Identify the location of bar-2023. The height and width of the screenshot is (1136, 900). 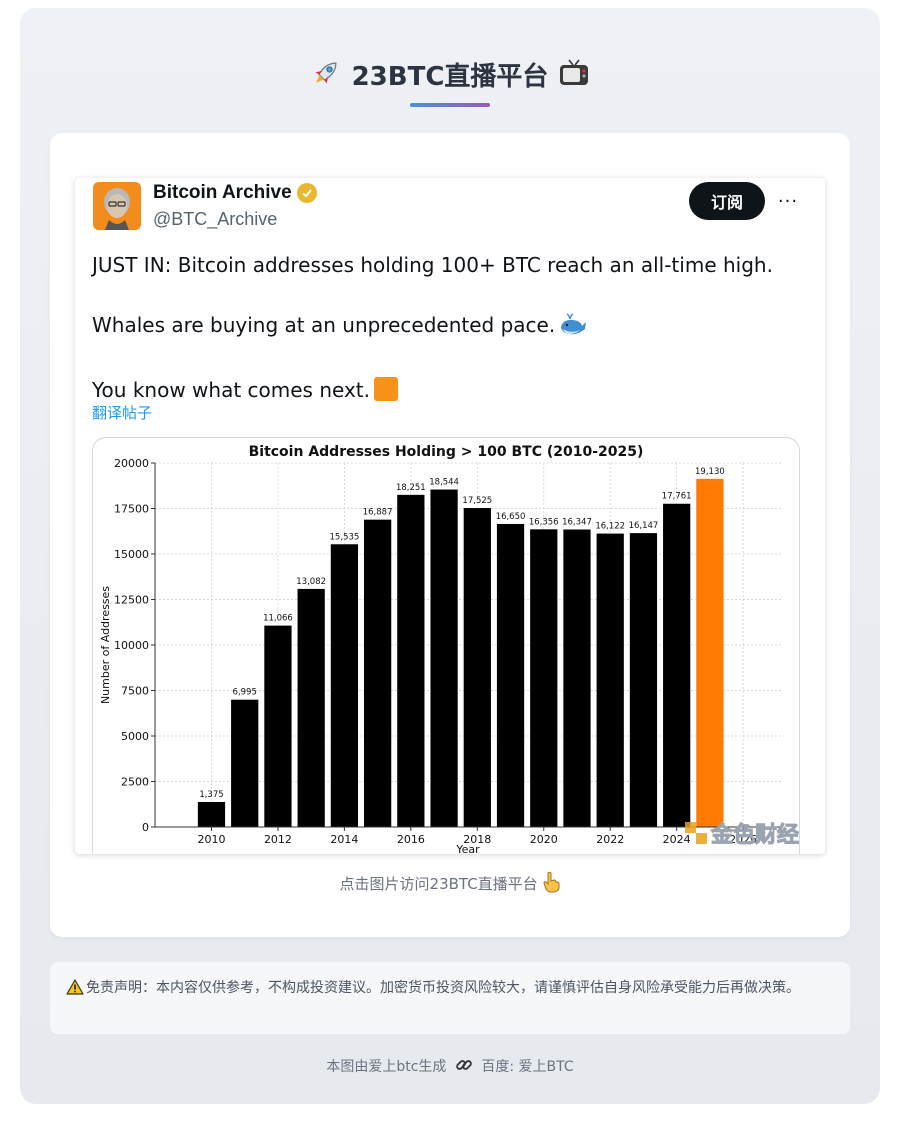
(643, 680).